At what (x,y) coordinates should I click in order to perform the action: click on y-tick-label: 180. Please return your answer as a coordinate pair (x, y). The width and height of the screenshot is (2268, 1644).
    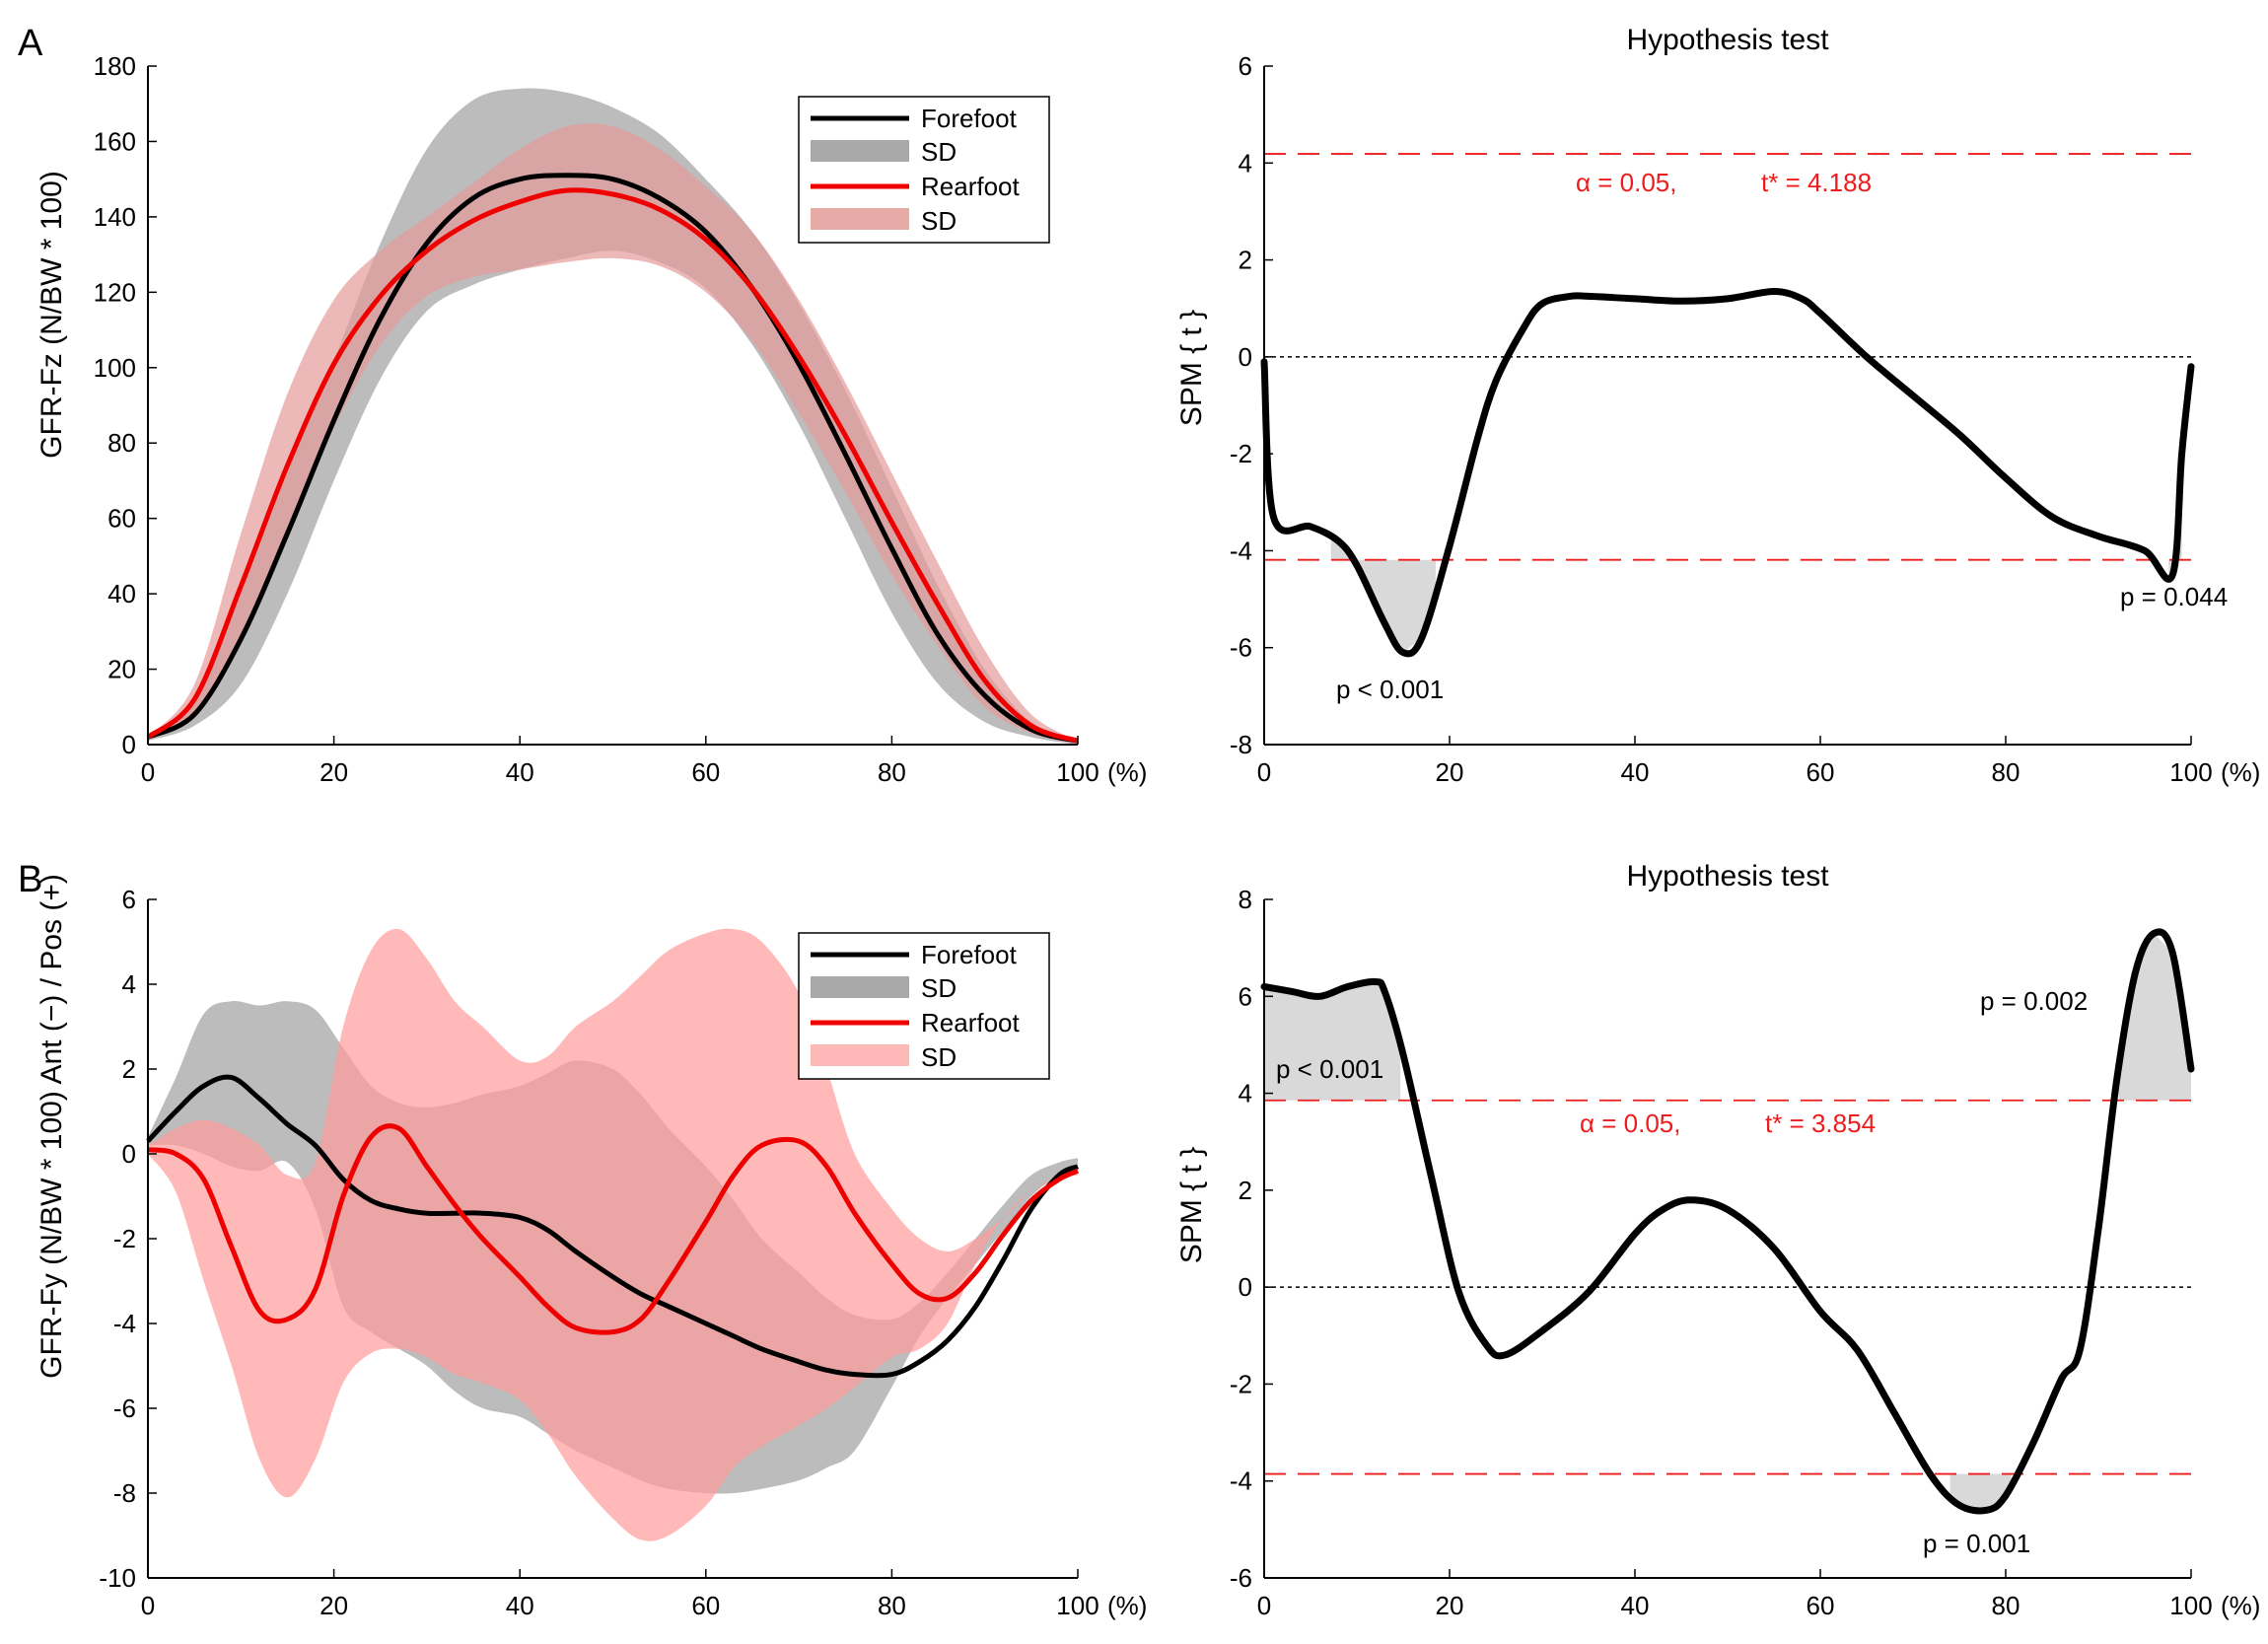
    Looking at the image, I should click on (115, 66).